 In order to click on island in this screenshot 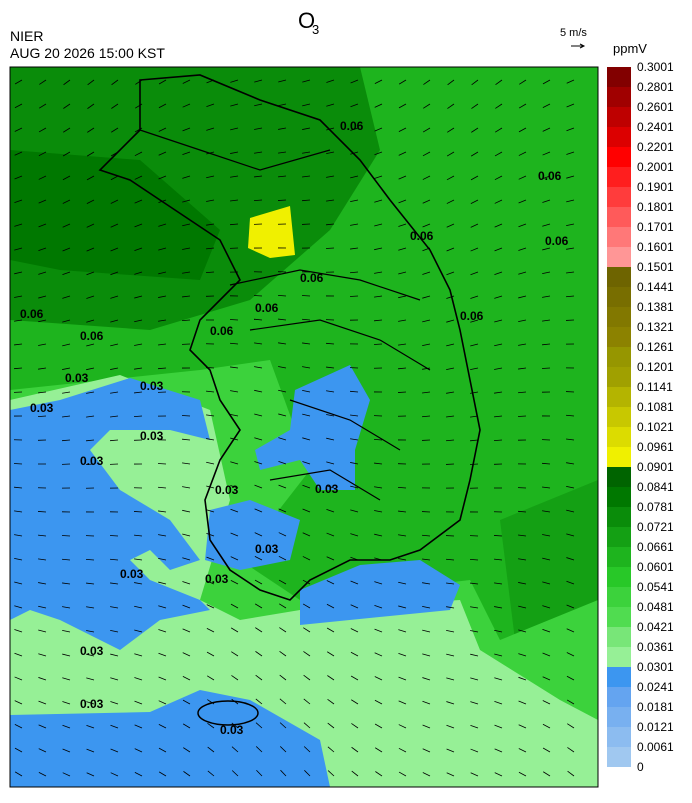, I will do `click(228, 713)`.